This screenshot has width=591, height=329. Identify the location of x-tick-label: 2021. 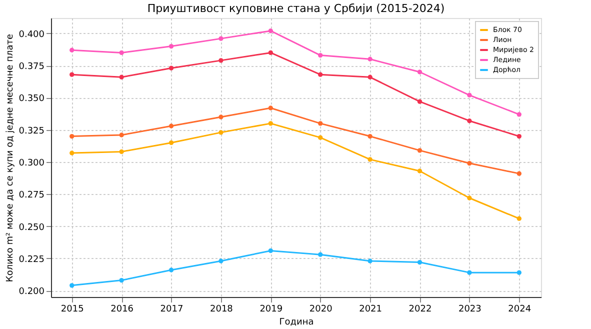
(370, 309).